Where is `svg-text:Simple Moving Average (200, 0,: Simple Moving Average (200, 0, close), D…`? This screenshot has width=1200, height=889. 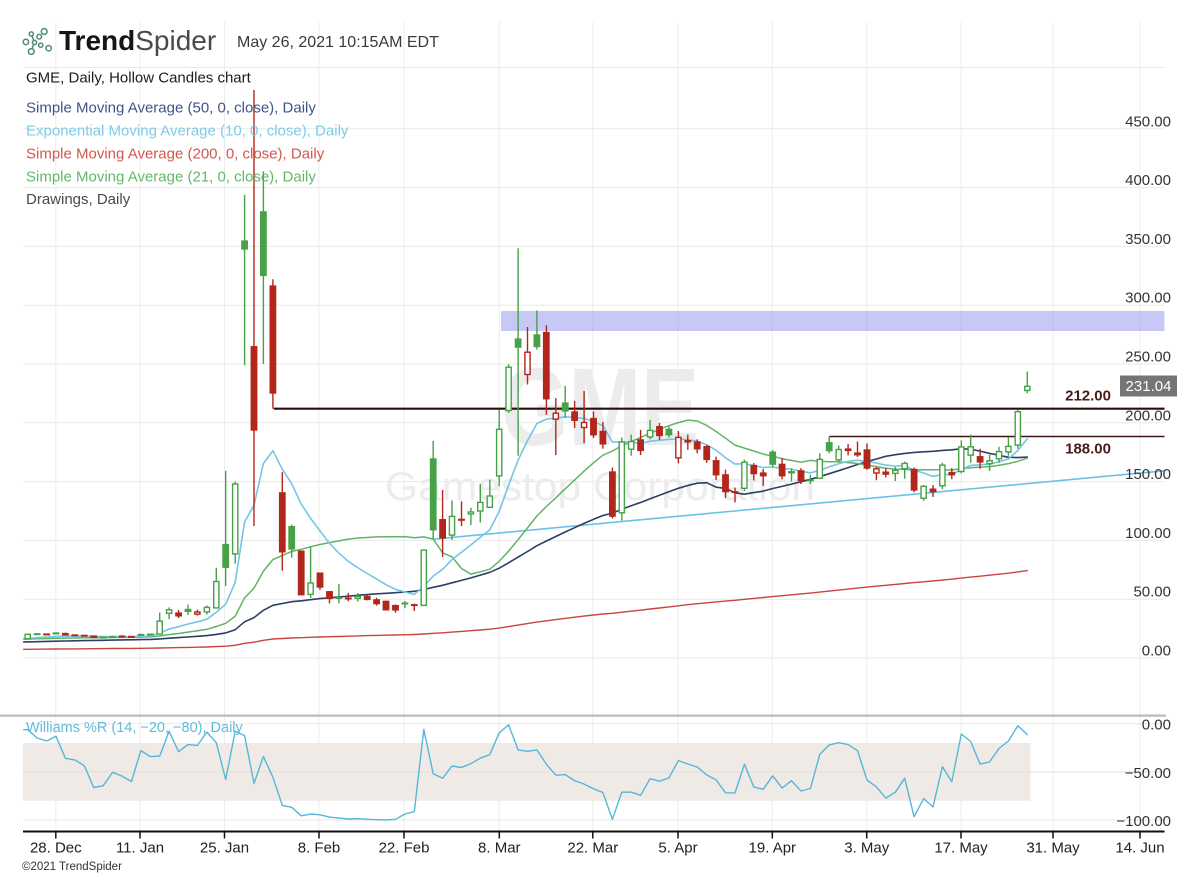 svg-text:Simple Moving Average (200, 0,: Simple Moving Average (200, 0, close), D… is located at coordinates (175, 154).